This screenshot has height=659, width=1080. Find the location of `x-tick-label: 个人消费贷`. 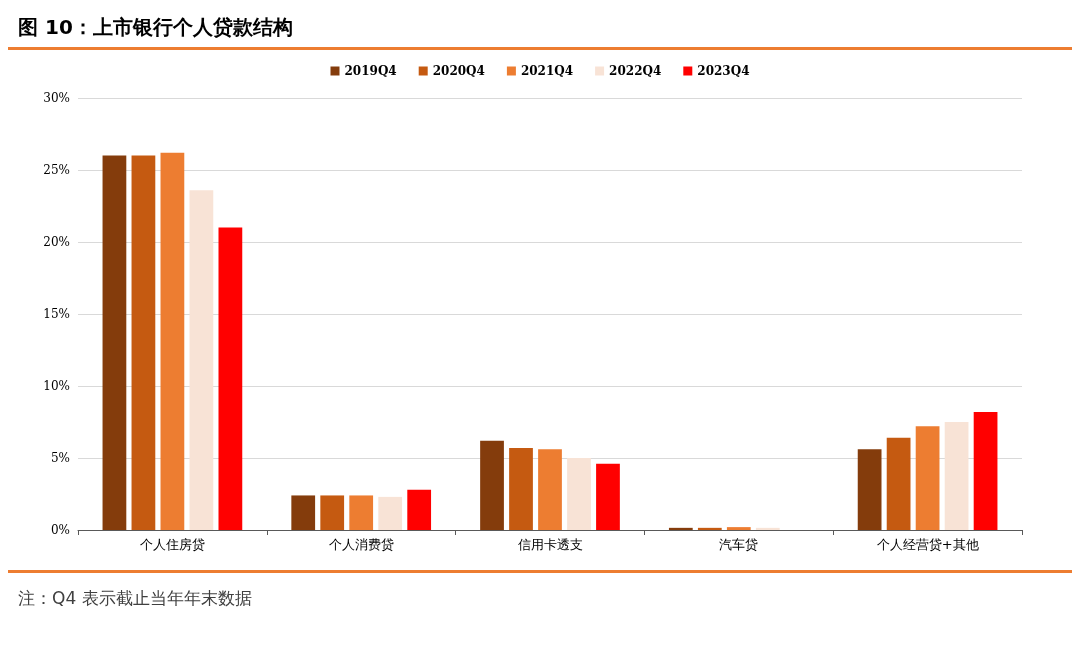

x-tick-label: 个人消费贷 is located at coordinates (361, 544).